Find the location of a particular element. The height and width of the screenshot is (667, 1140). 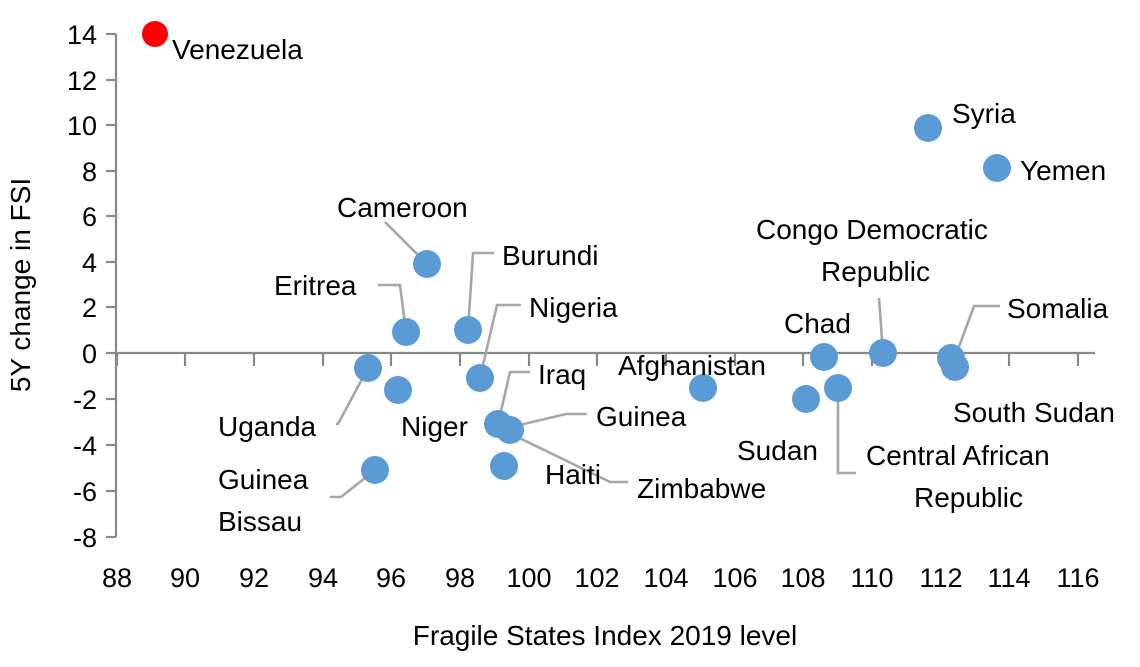

x-tick-label-106: 106 is located at coordinates (734, 578).